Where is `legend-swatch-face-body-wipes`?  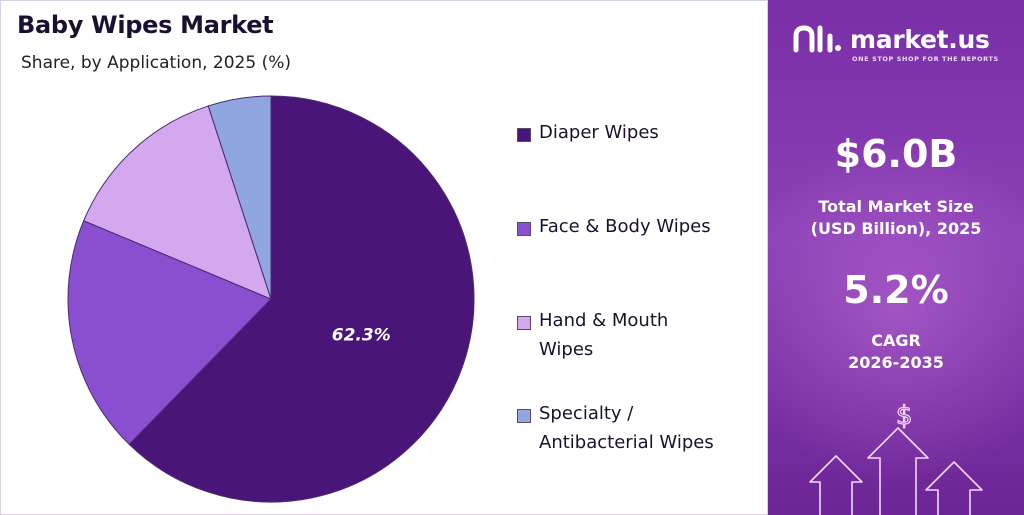 legend-swatch-face-body-wipes is located at coordinates (524, 229).